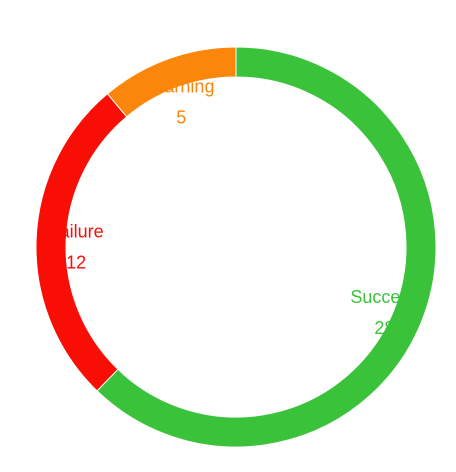 The width and height of the screenshot is (456, 472). Describe the element at coordinates (384, 328) in the screenshot. I see `slice-value-success: 28` at that location.